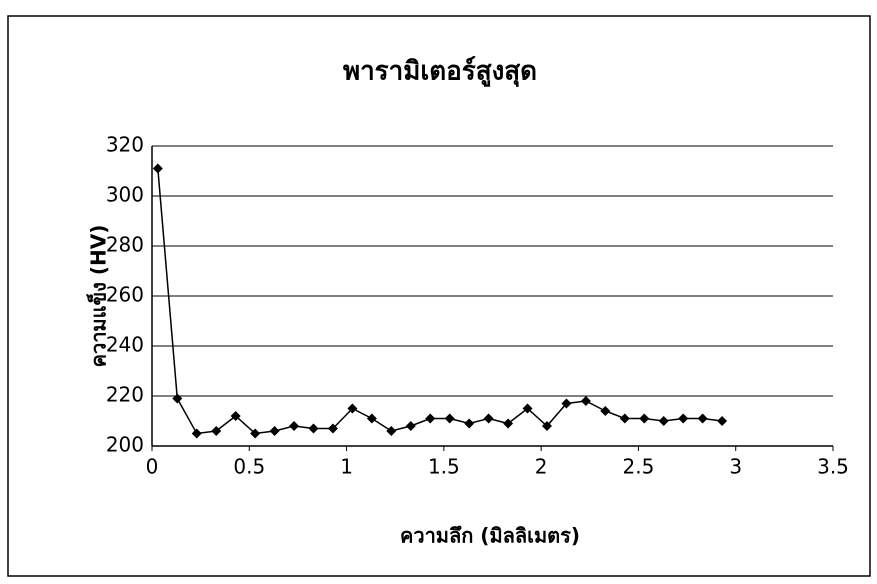 Image resolution: width=877 pixels, height=584 pixels. Describe the element at coordinates (735, 467) in the screenshot. I see `x-tick-label: 3` at that location.